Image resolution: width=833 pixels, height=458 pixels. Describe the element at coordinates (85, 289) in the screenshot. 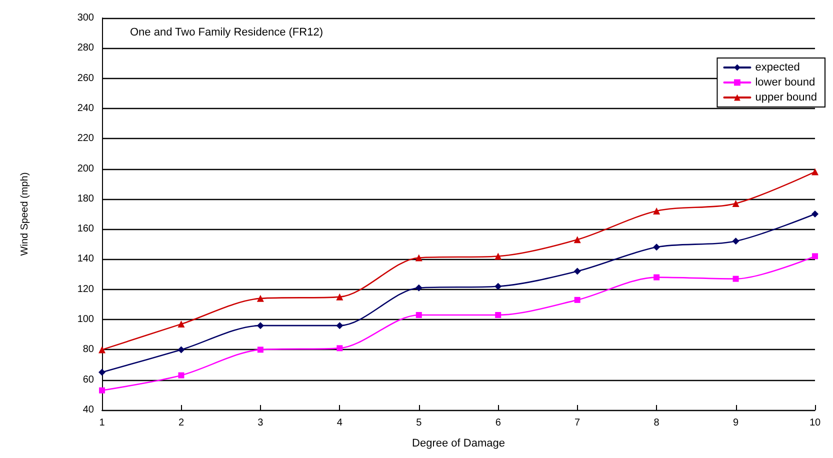

I see `y-tick-label: 120` at that location.